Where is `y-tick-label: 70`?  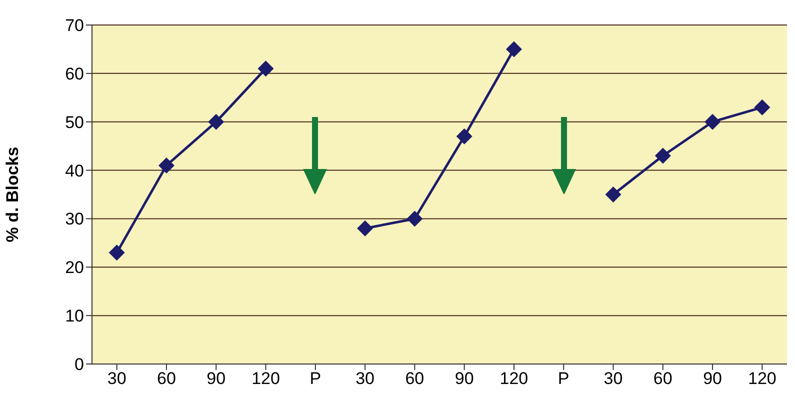 y-tick-label: 70 is located at coordinates (74, 26).